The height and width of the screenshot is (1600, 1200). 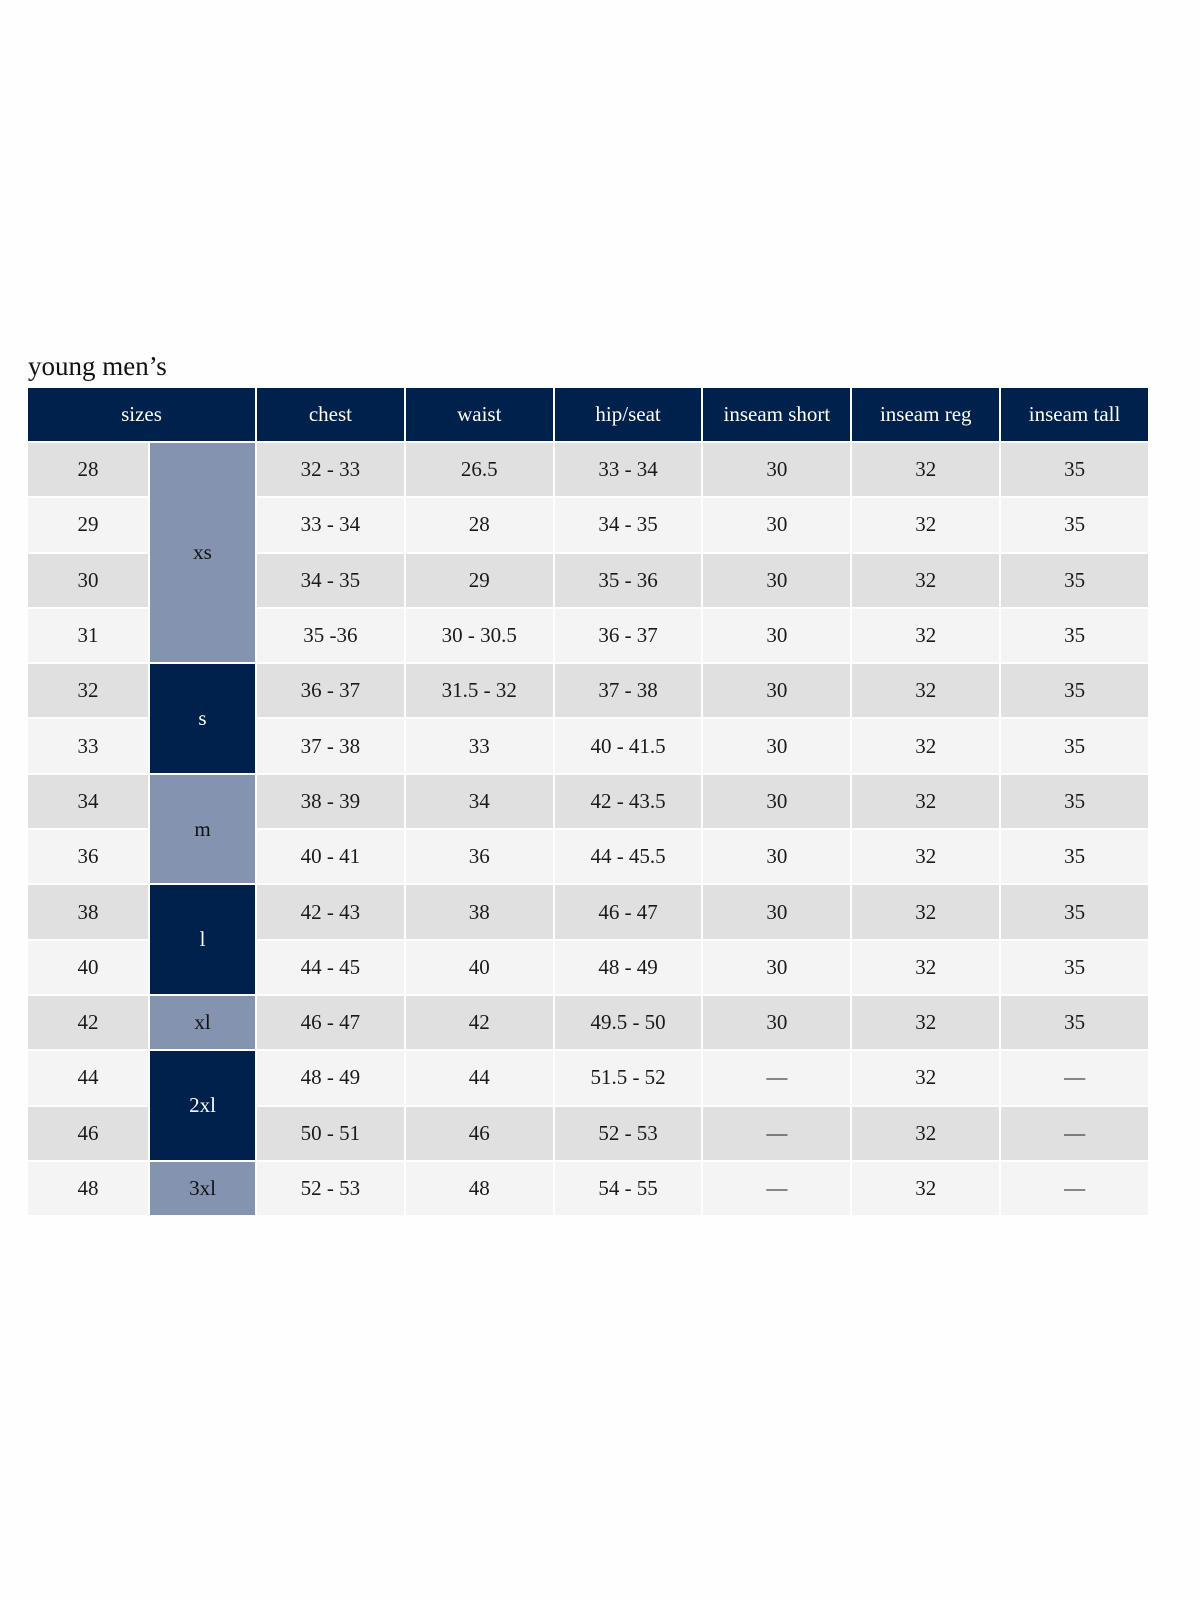 What do you see at coordinates (88, 801) in the screenshot?
I see `numeric-size-cell: 34` at bounding box center [88, 801].